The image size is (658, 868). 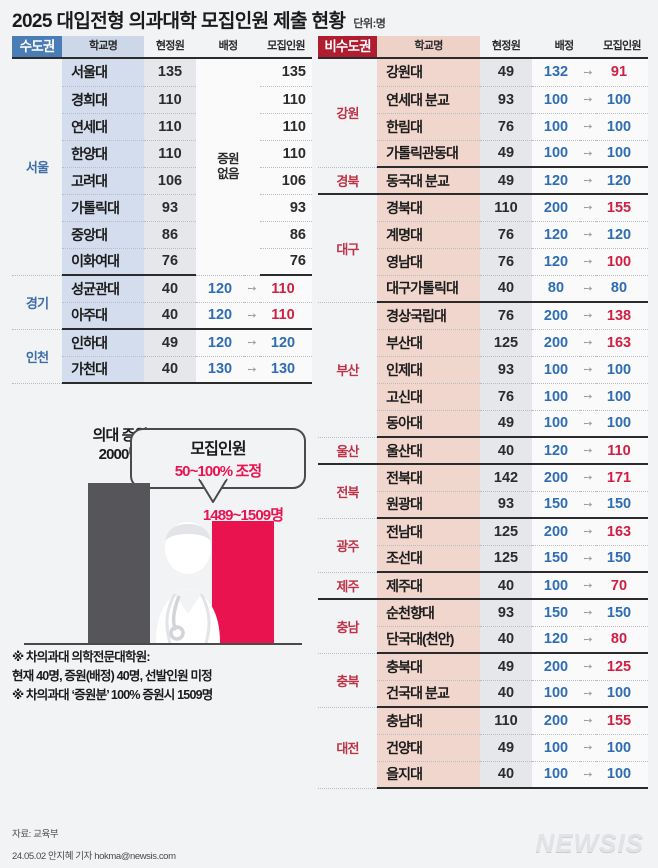 I want to click on final-quota-cell: 80, so click(x=622, y=289).